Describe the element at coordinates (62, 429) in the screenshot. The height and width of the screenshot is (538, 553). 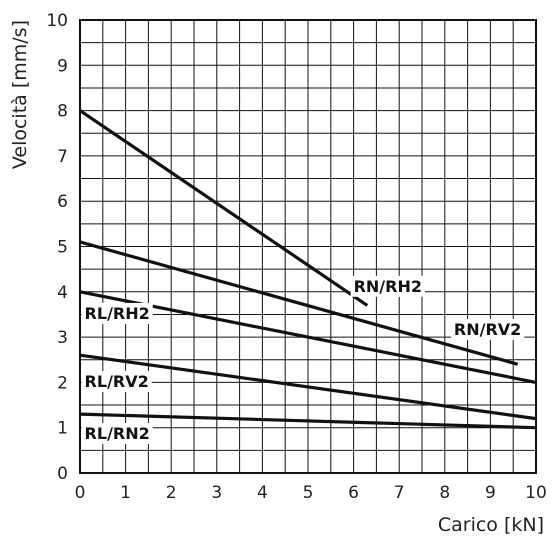
I see `y-tick-label: 1` at that location.